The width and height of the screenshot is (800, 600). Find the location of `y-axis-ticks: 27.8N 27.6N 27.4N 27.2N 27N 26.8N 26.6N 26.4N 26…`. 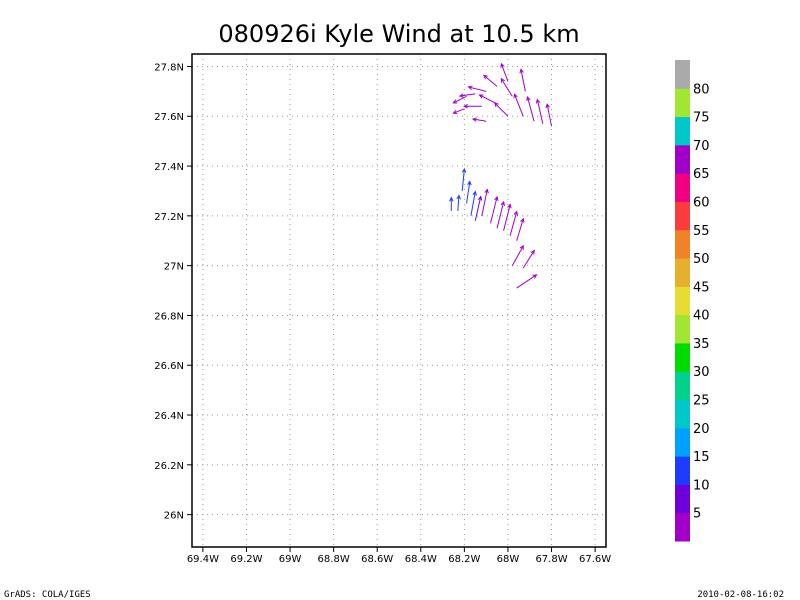

y-axis-ticks: 27.8N 27.6N 27.4N 27.2N 27N 26.8N 26.6N 26.4N 26… is located at coordinates (173, 292).